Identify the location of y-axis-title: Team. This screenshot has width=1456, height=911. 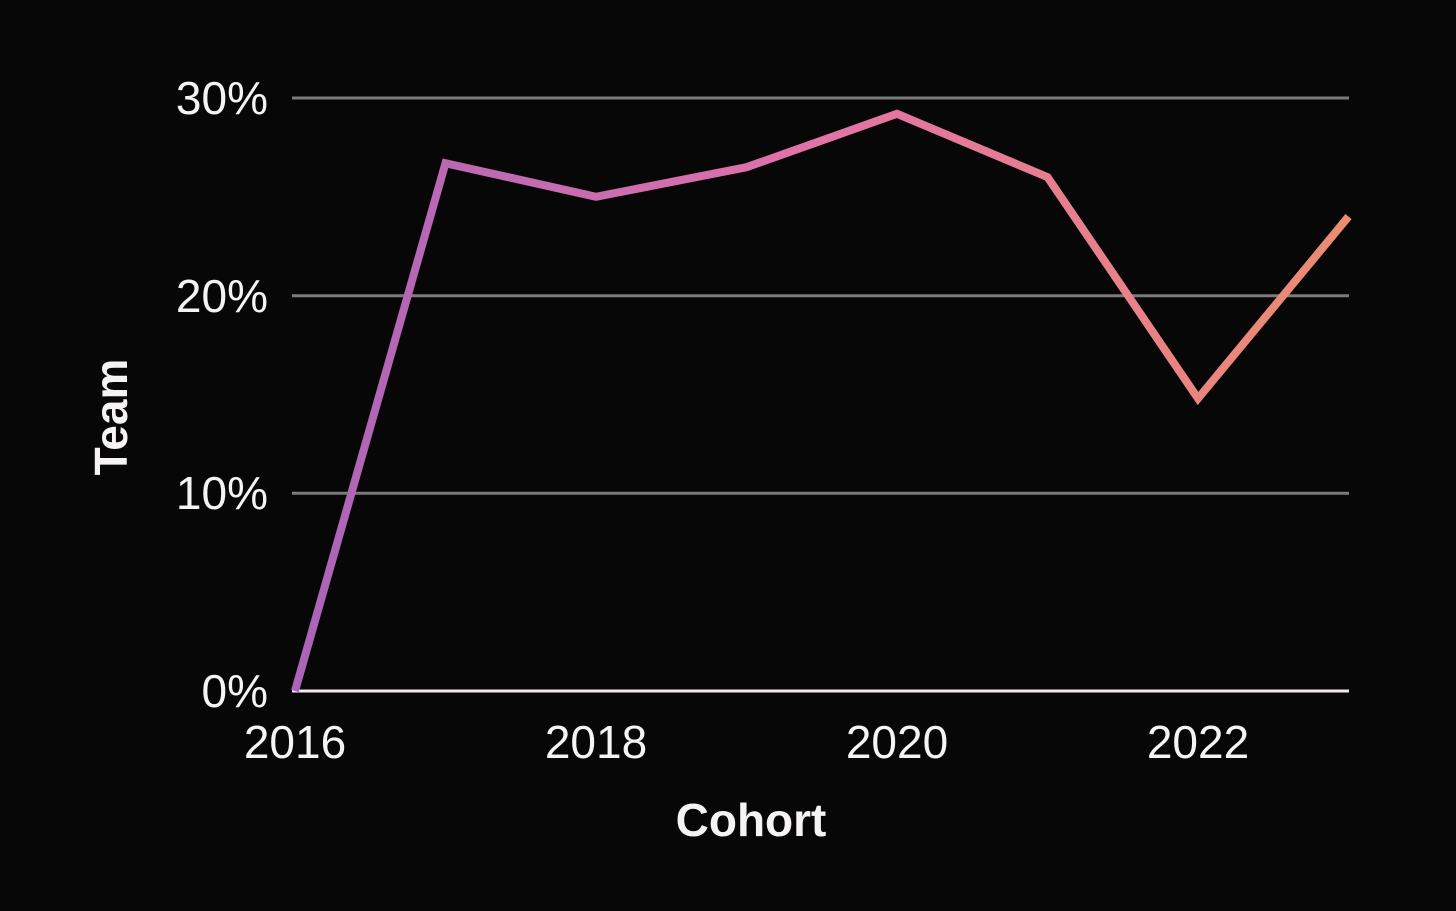
(111, 417).